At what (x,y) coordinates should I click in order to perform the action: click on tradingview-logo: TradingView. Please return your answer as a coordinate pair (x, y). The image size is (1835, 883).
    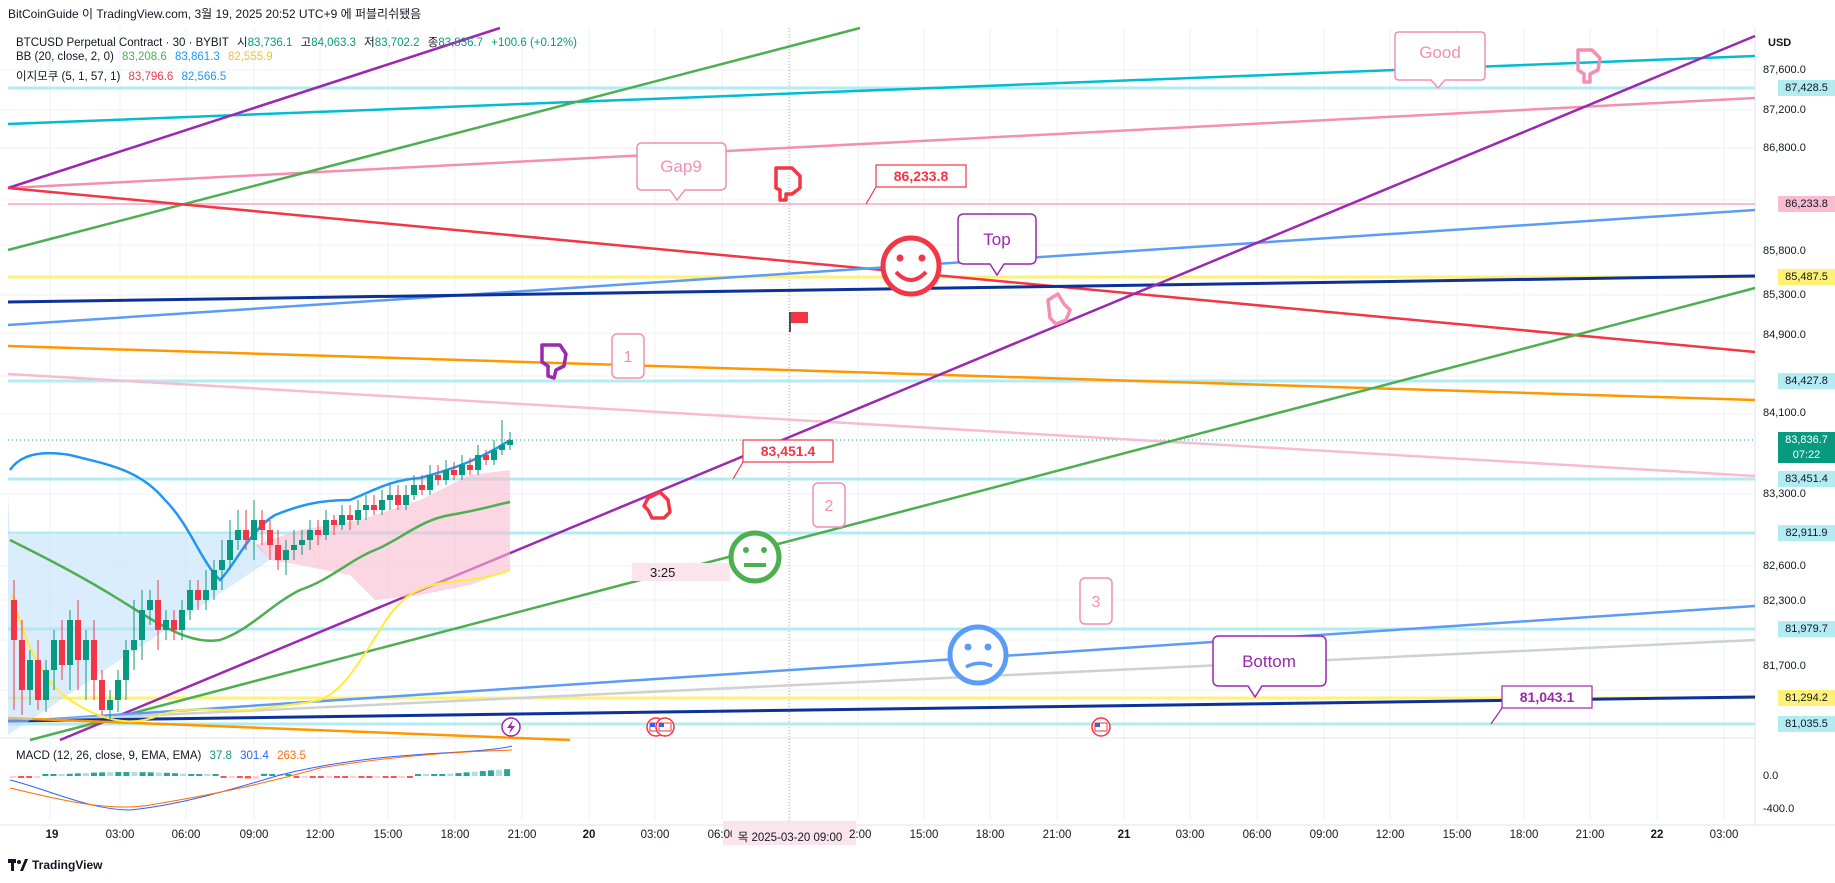
    Looking at the image, I should click on (55, 865).